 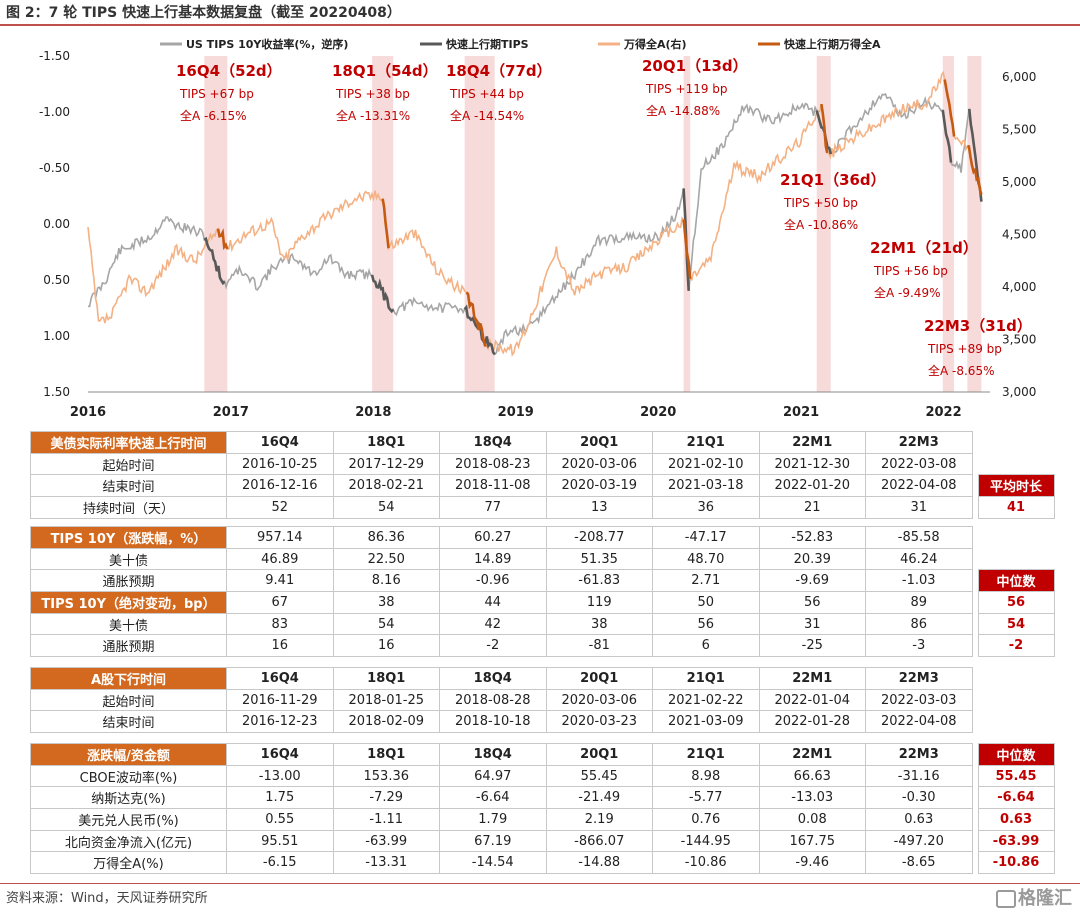 I want to click on x-tick-label: 2022, so click(x=943, y=412).